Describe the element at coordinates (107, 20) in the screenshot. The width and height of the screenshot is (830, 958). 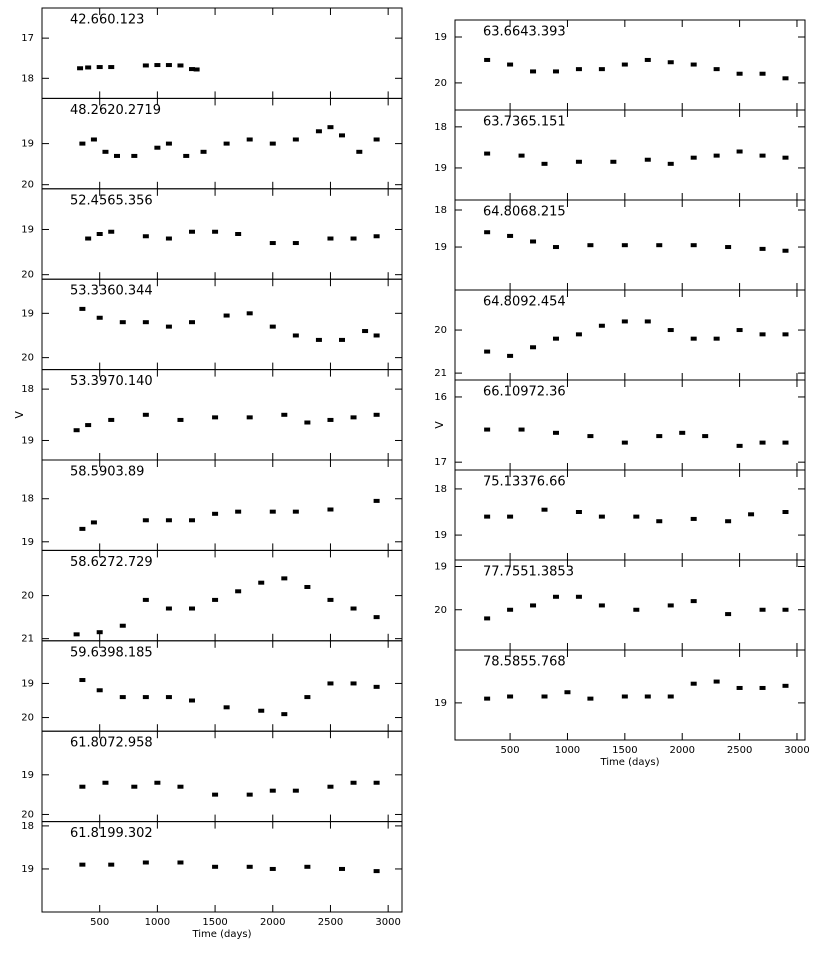
I see `panel-title: 42.660.123` at that location.